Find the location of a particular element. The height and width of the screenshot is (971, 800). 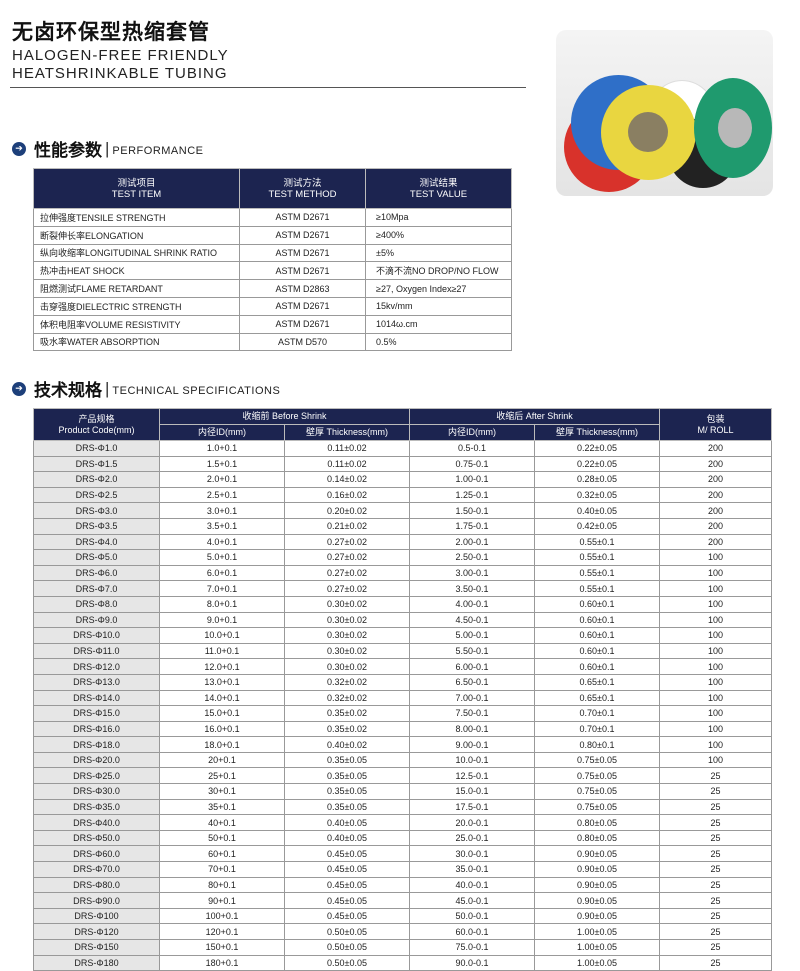

specs-heading-en: TECHNICAL SPECIFICATIONS is located at coordinates (196, 390).